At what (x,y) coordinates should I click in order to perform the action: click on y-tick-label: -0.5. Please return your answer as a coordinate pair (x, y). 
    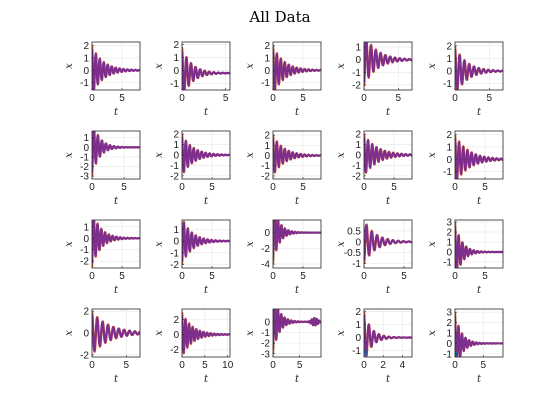
    Looking at the image, I should click on (353, 253).